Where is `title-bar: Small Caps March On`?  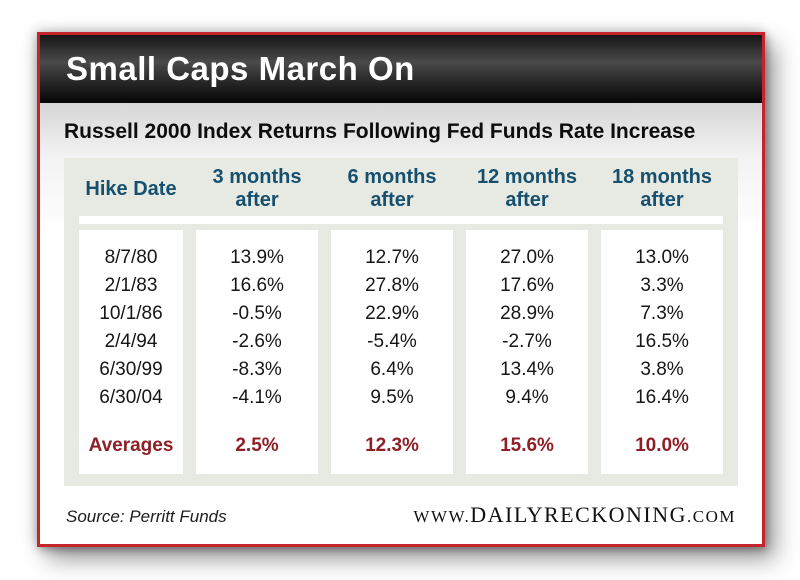
title-bar: Small Caps March On is located at coordinates (401, 69).